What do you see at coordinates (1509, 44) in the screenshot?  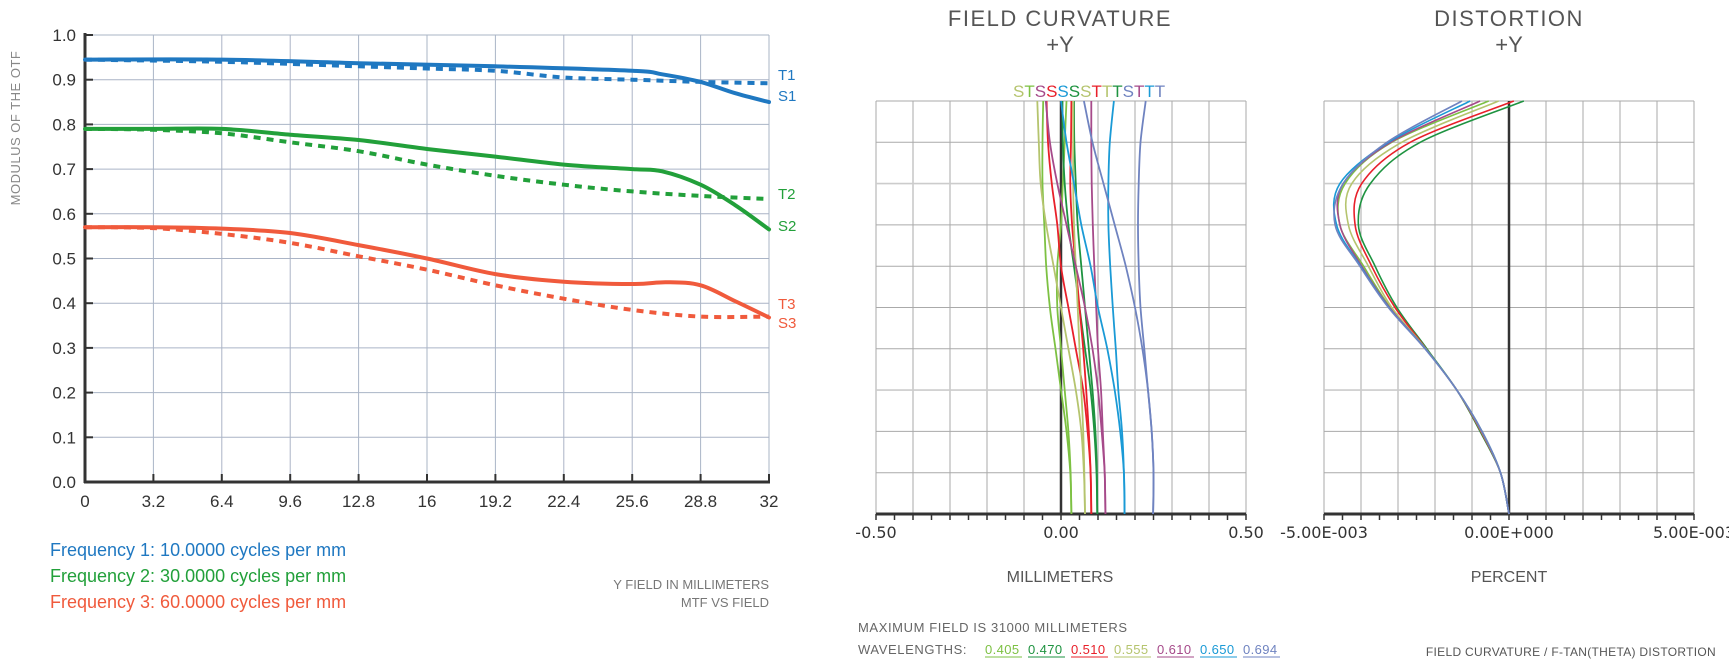 I see `distortion-subtitle: +Y` at bounding box center [1509, 44].